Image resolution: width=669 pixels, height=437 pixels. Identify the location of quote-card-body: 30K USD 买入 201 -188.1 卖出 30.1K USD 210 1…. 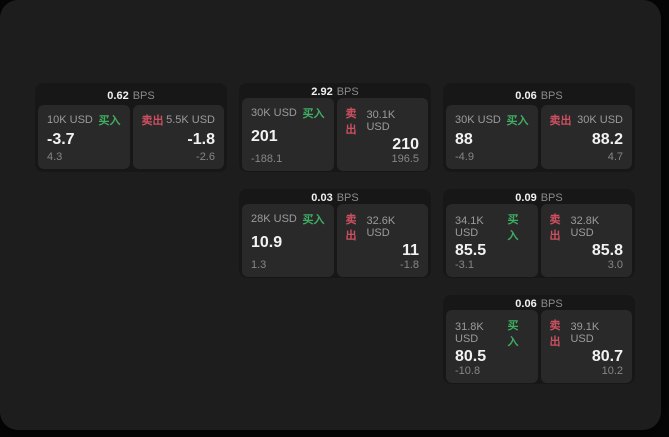
(335, 134).